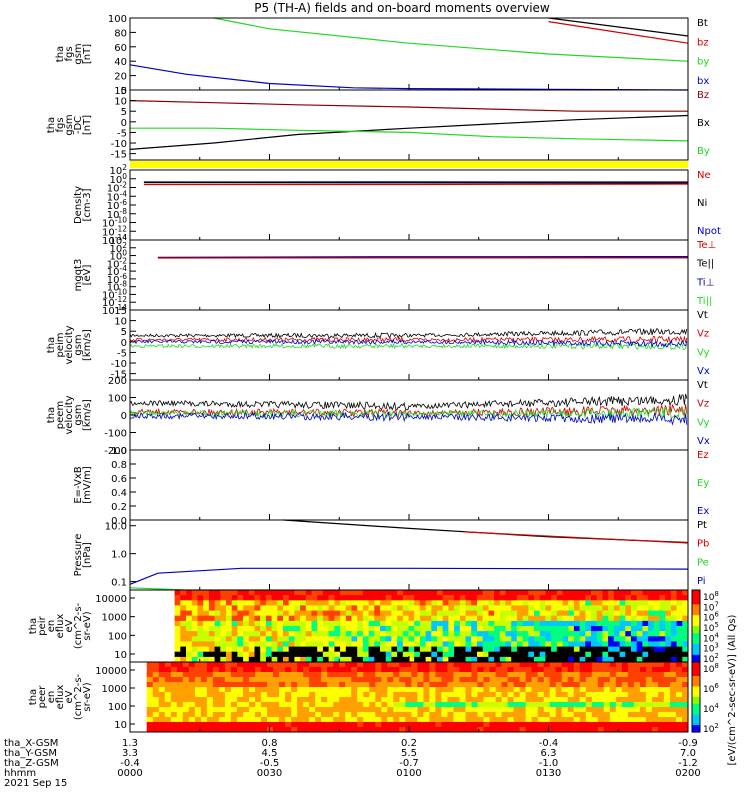 The width and height of the screenshot is (750, 800). I want to click on ylabel-line: en, so click(51, 626).